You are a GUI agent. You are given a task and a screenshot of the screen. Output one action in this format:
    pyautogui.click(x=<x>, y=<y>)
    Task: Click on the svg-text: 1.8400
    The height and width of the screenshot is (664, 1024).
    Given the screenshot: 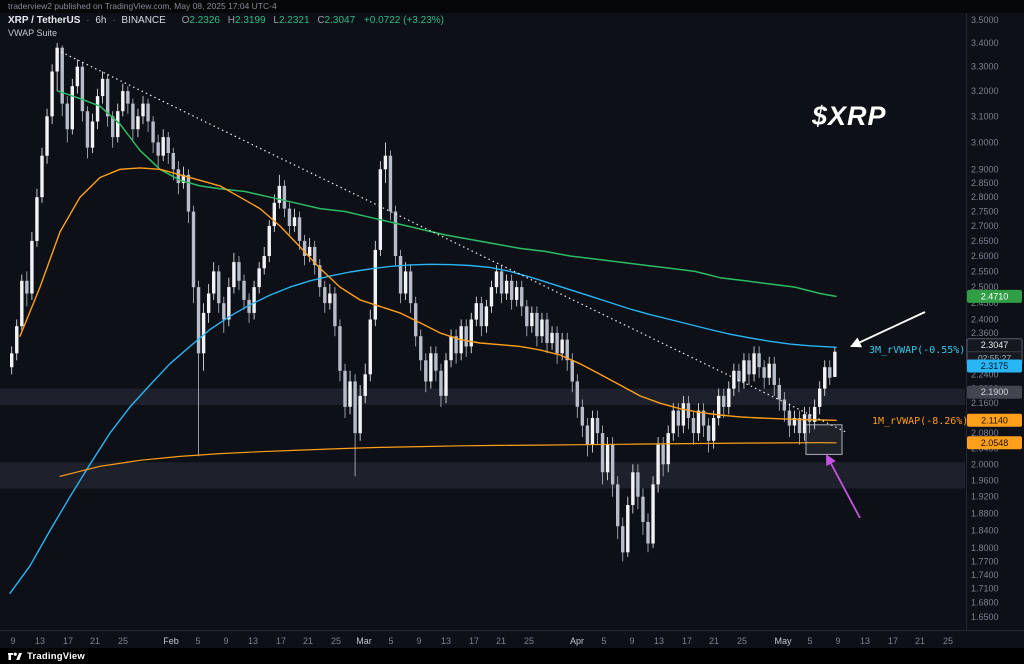 What is the action you would take?
    pyautogui.click(x=985, y=531)
    